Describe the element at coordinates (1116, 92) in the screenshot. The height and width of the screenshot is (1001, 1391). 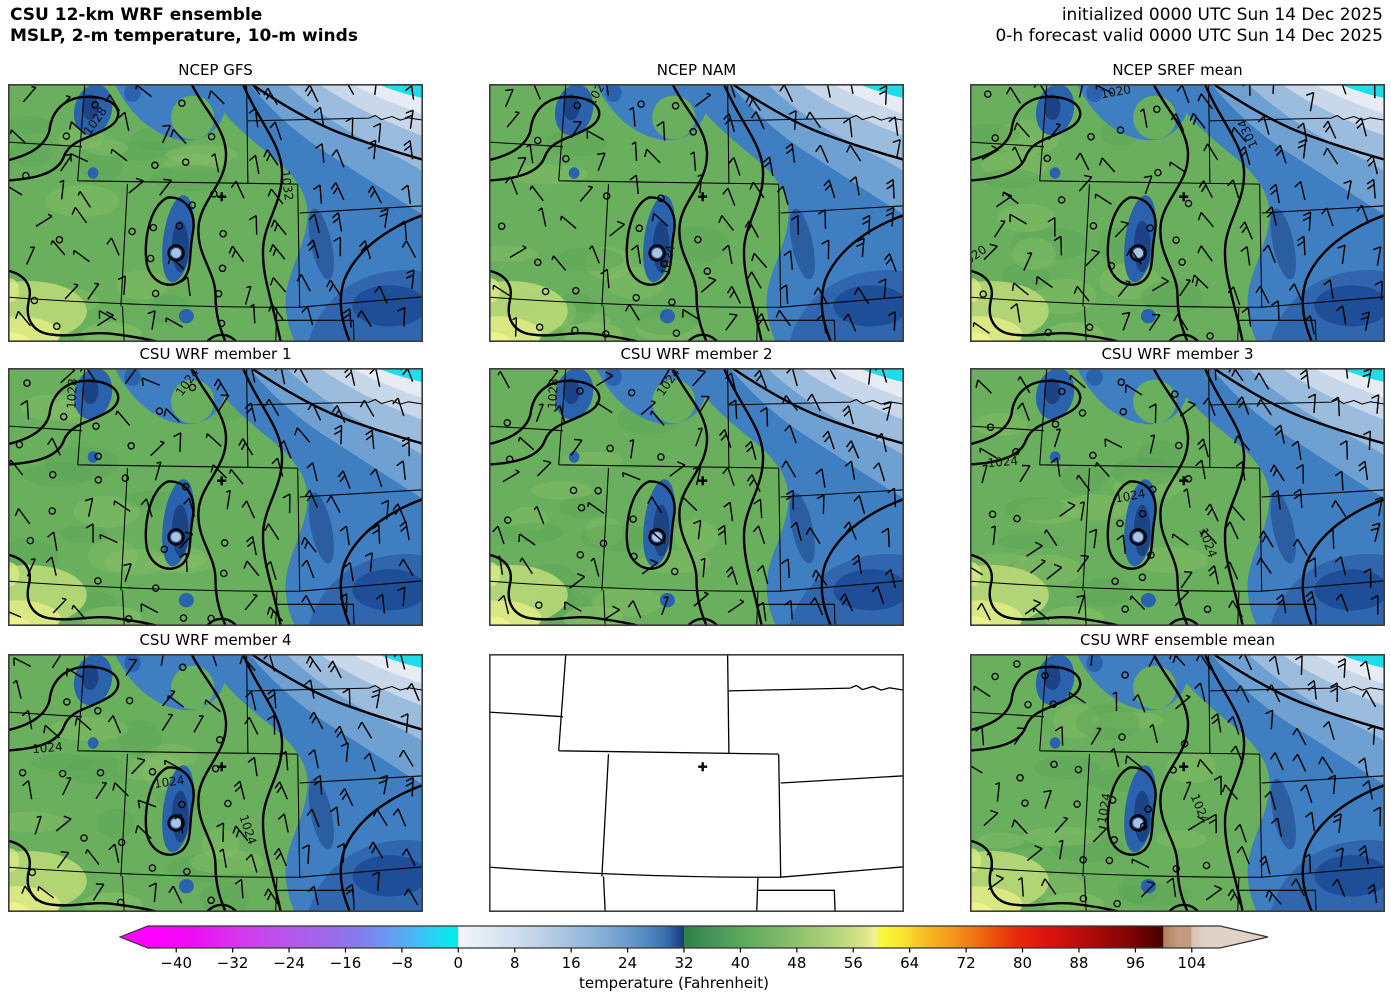
I see `pressure-label: 1020` at that location.